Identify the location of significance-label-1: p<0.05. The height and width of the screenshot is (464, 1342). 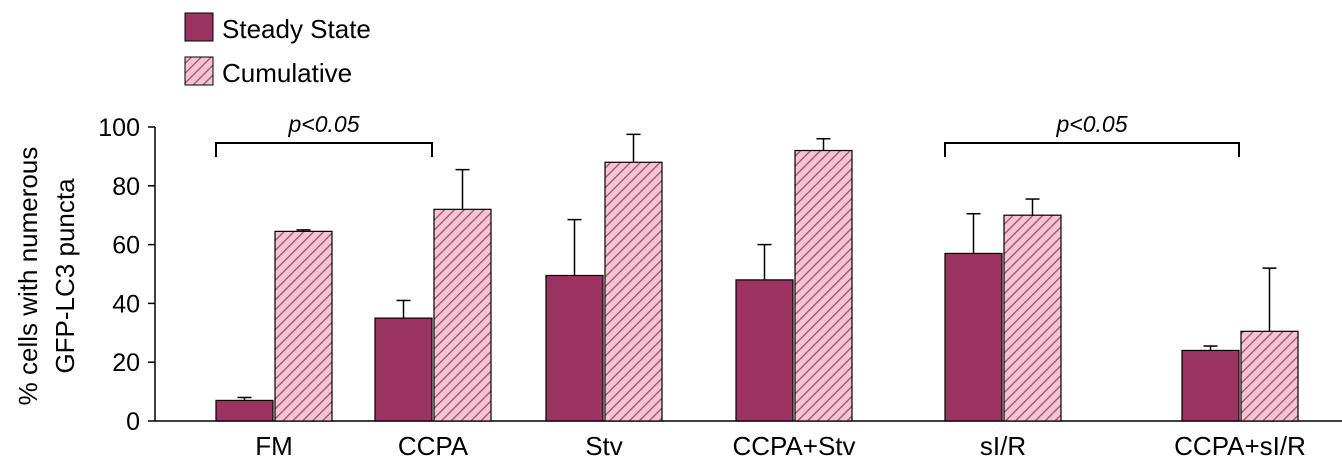
(1092, 124).